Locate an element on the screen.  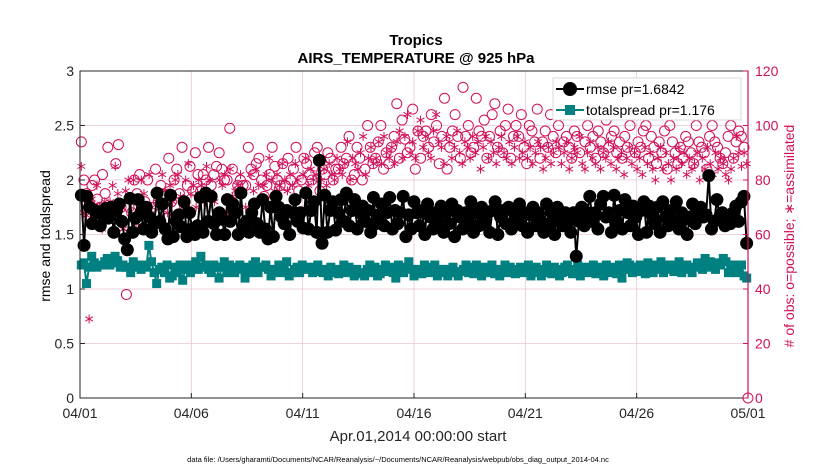
x-axis-label: Apr.01,2014 00:00:00 start is located at coordinates (419, 436).